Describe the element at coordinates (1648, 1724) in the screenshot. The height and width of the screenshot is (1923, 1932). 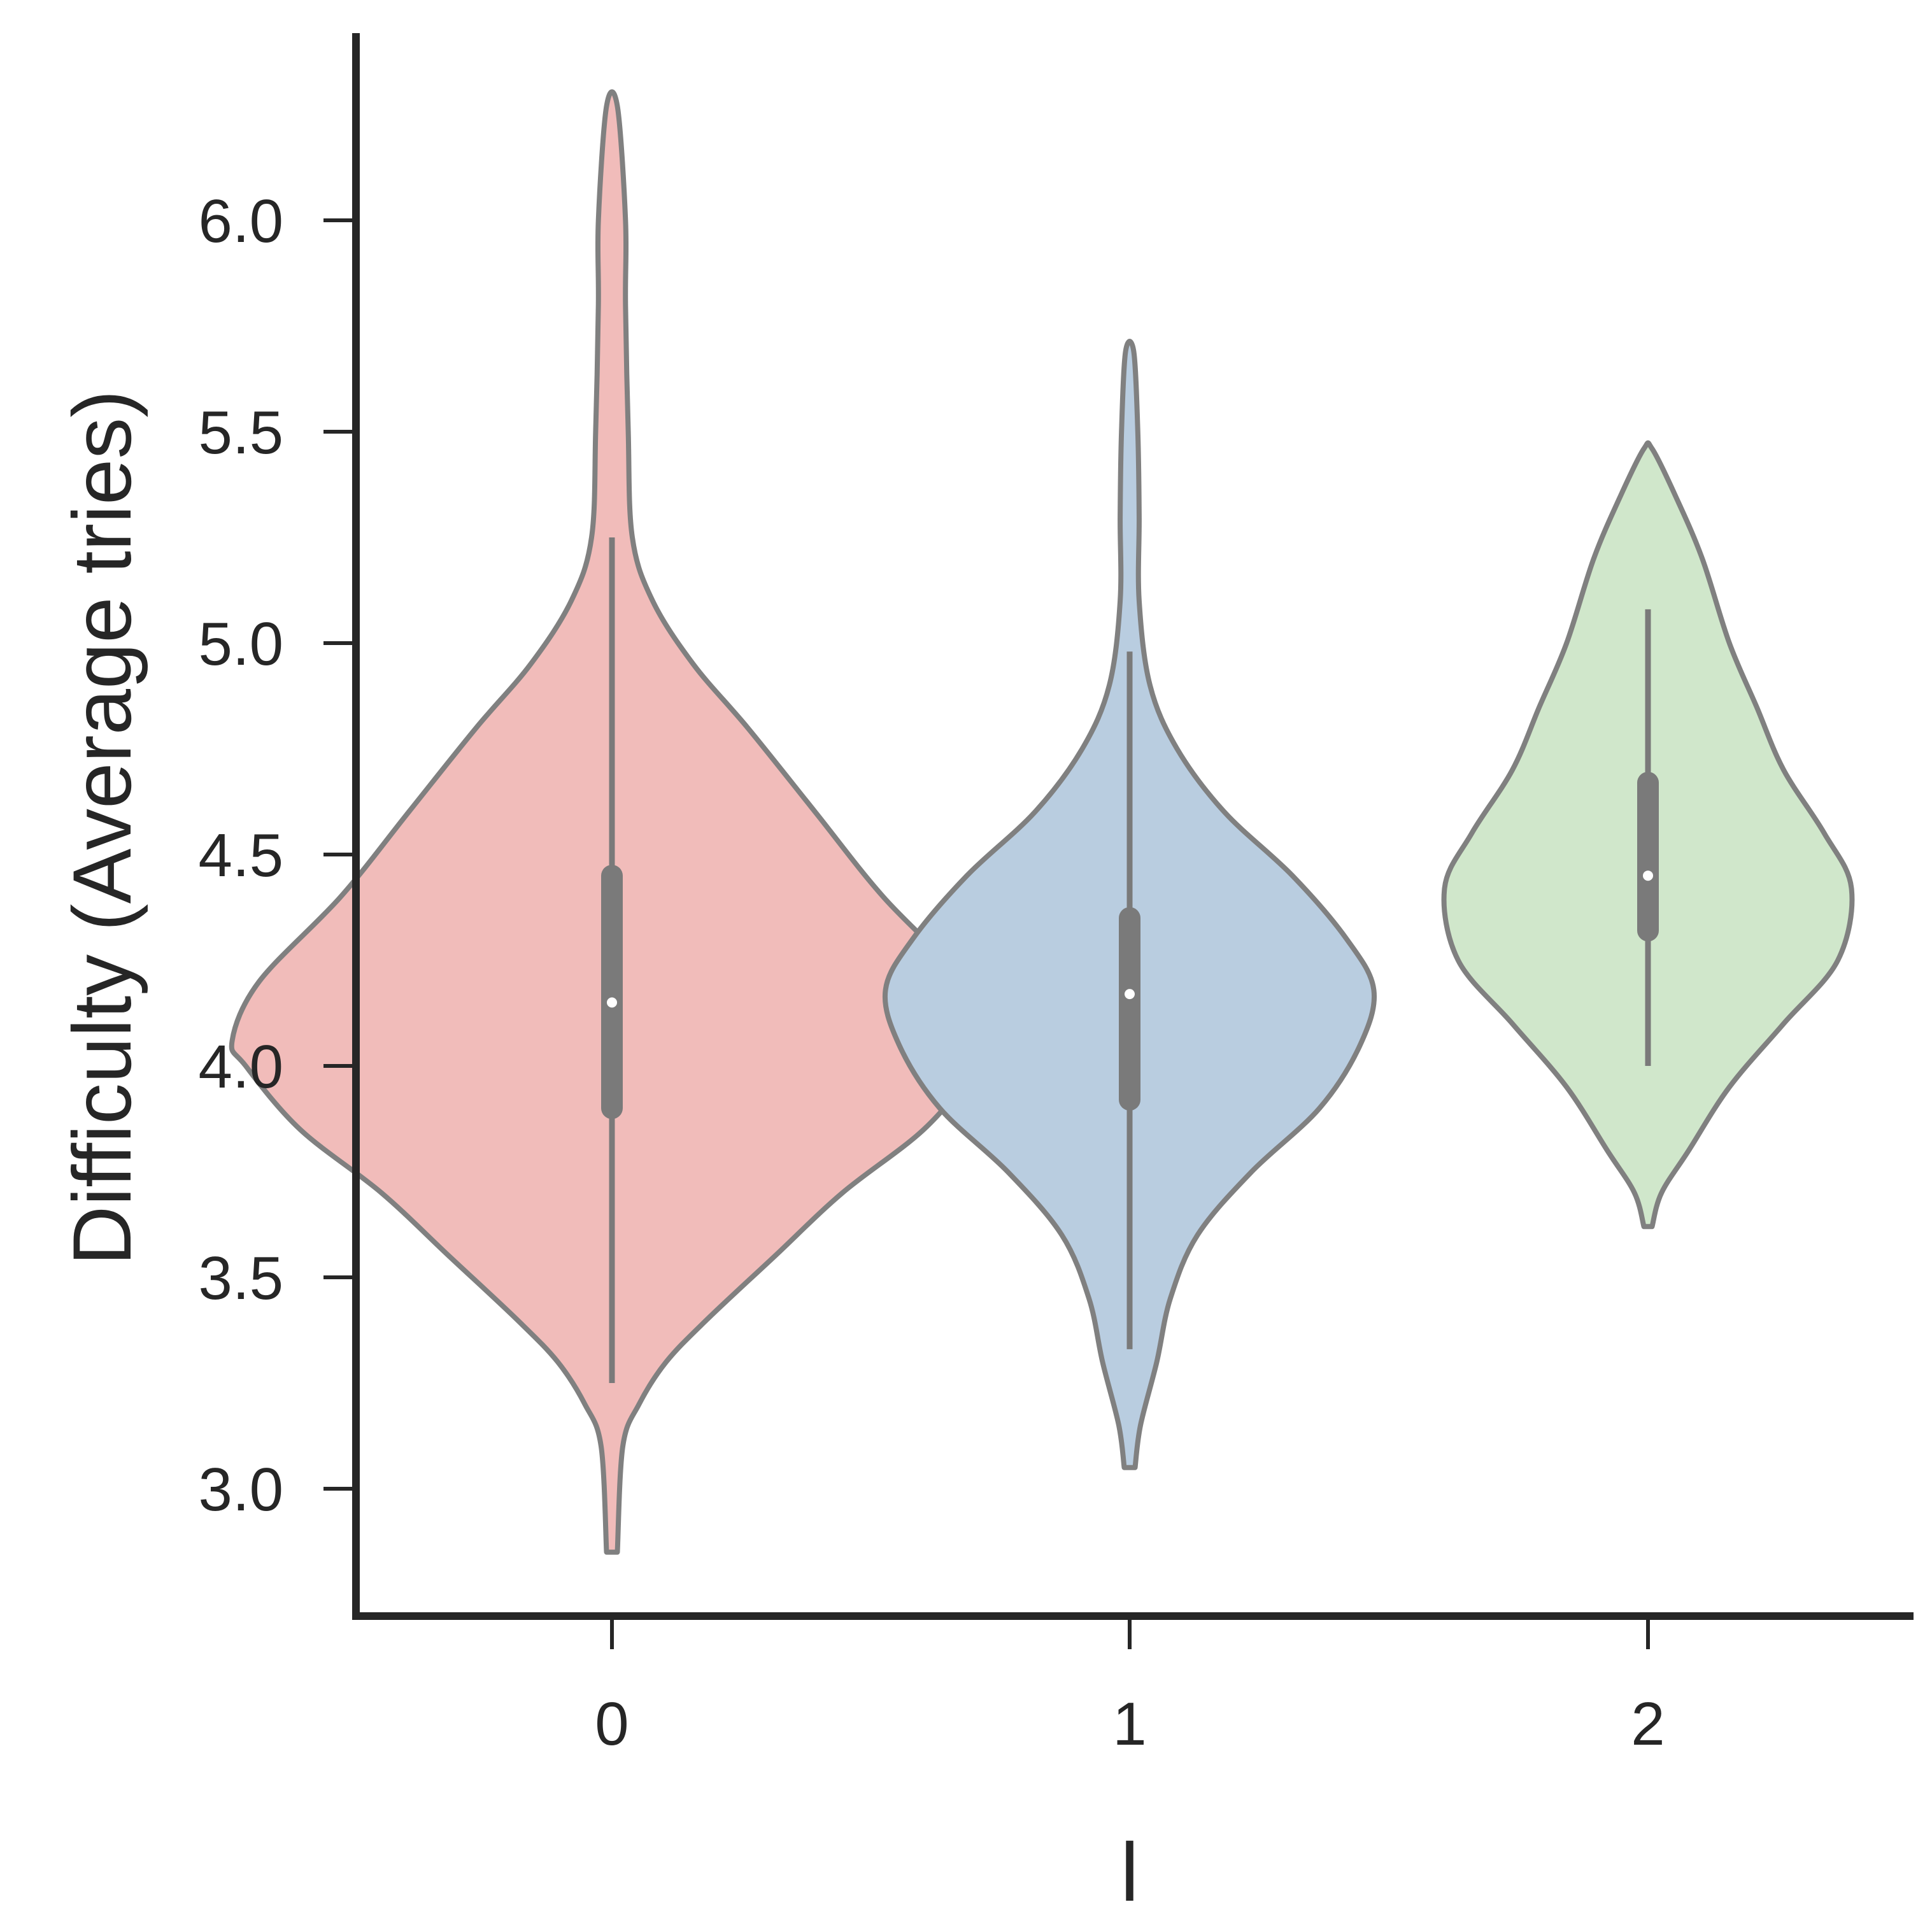
I see `x-tick-label: 2` at that location.